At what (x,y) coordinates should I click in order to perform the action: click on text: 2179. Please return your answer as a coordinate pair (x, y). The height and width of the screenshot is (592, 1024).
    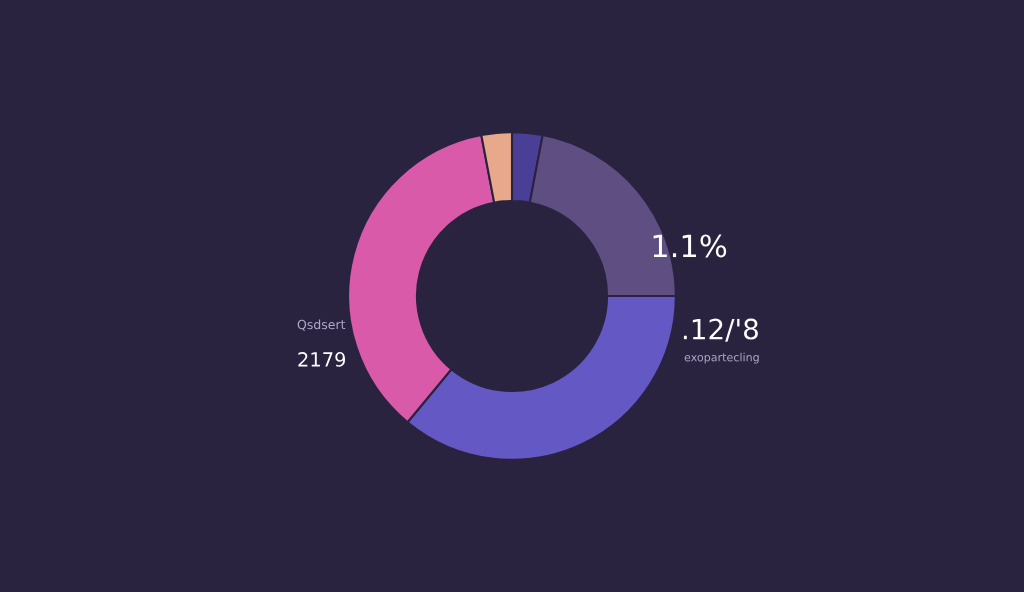
    Looking at the image, I should click on (322, 359).